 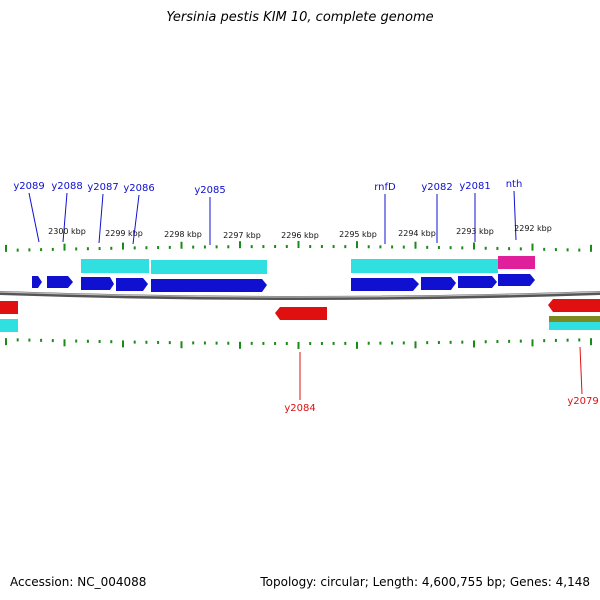 I want to click on gene-label-forward: y2081, so click(x=474, y=186).